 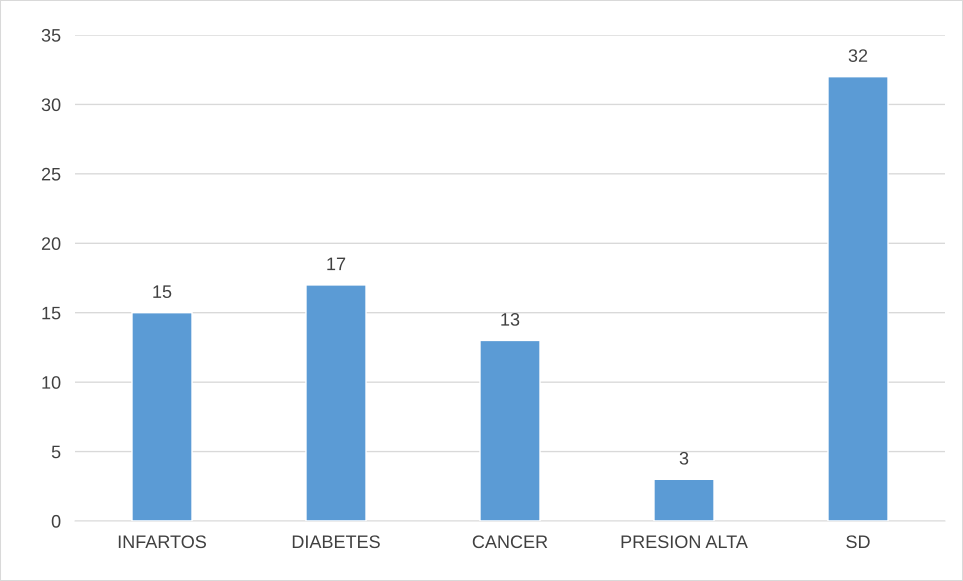 I want to click on y-tick-label: 20, so click(x=51, y=243).